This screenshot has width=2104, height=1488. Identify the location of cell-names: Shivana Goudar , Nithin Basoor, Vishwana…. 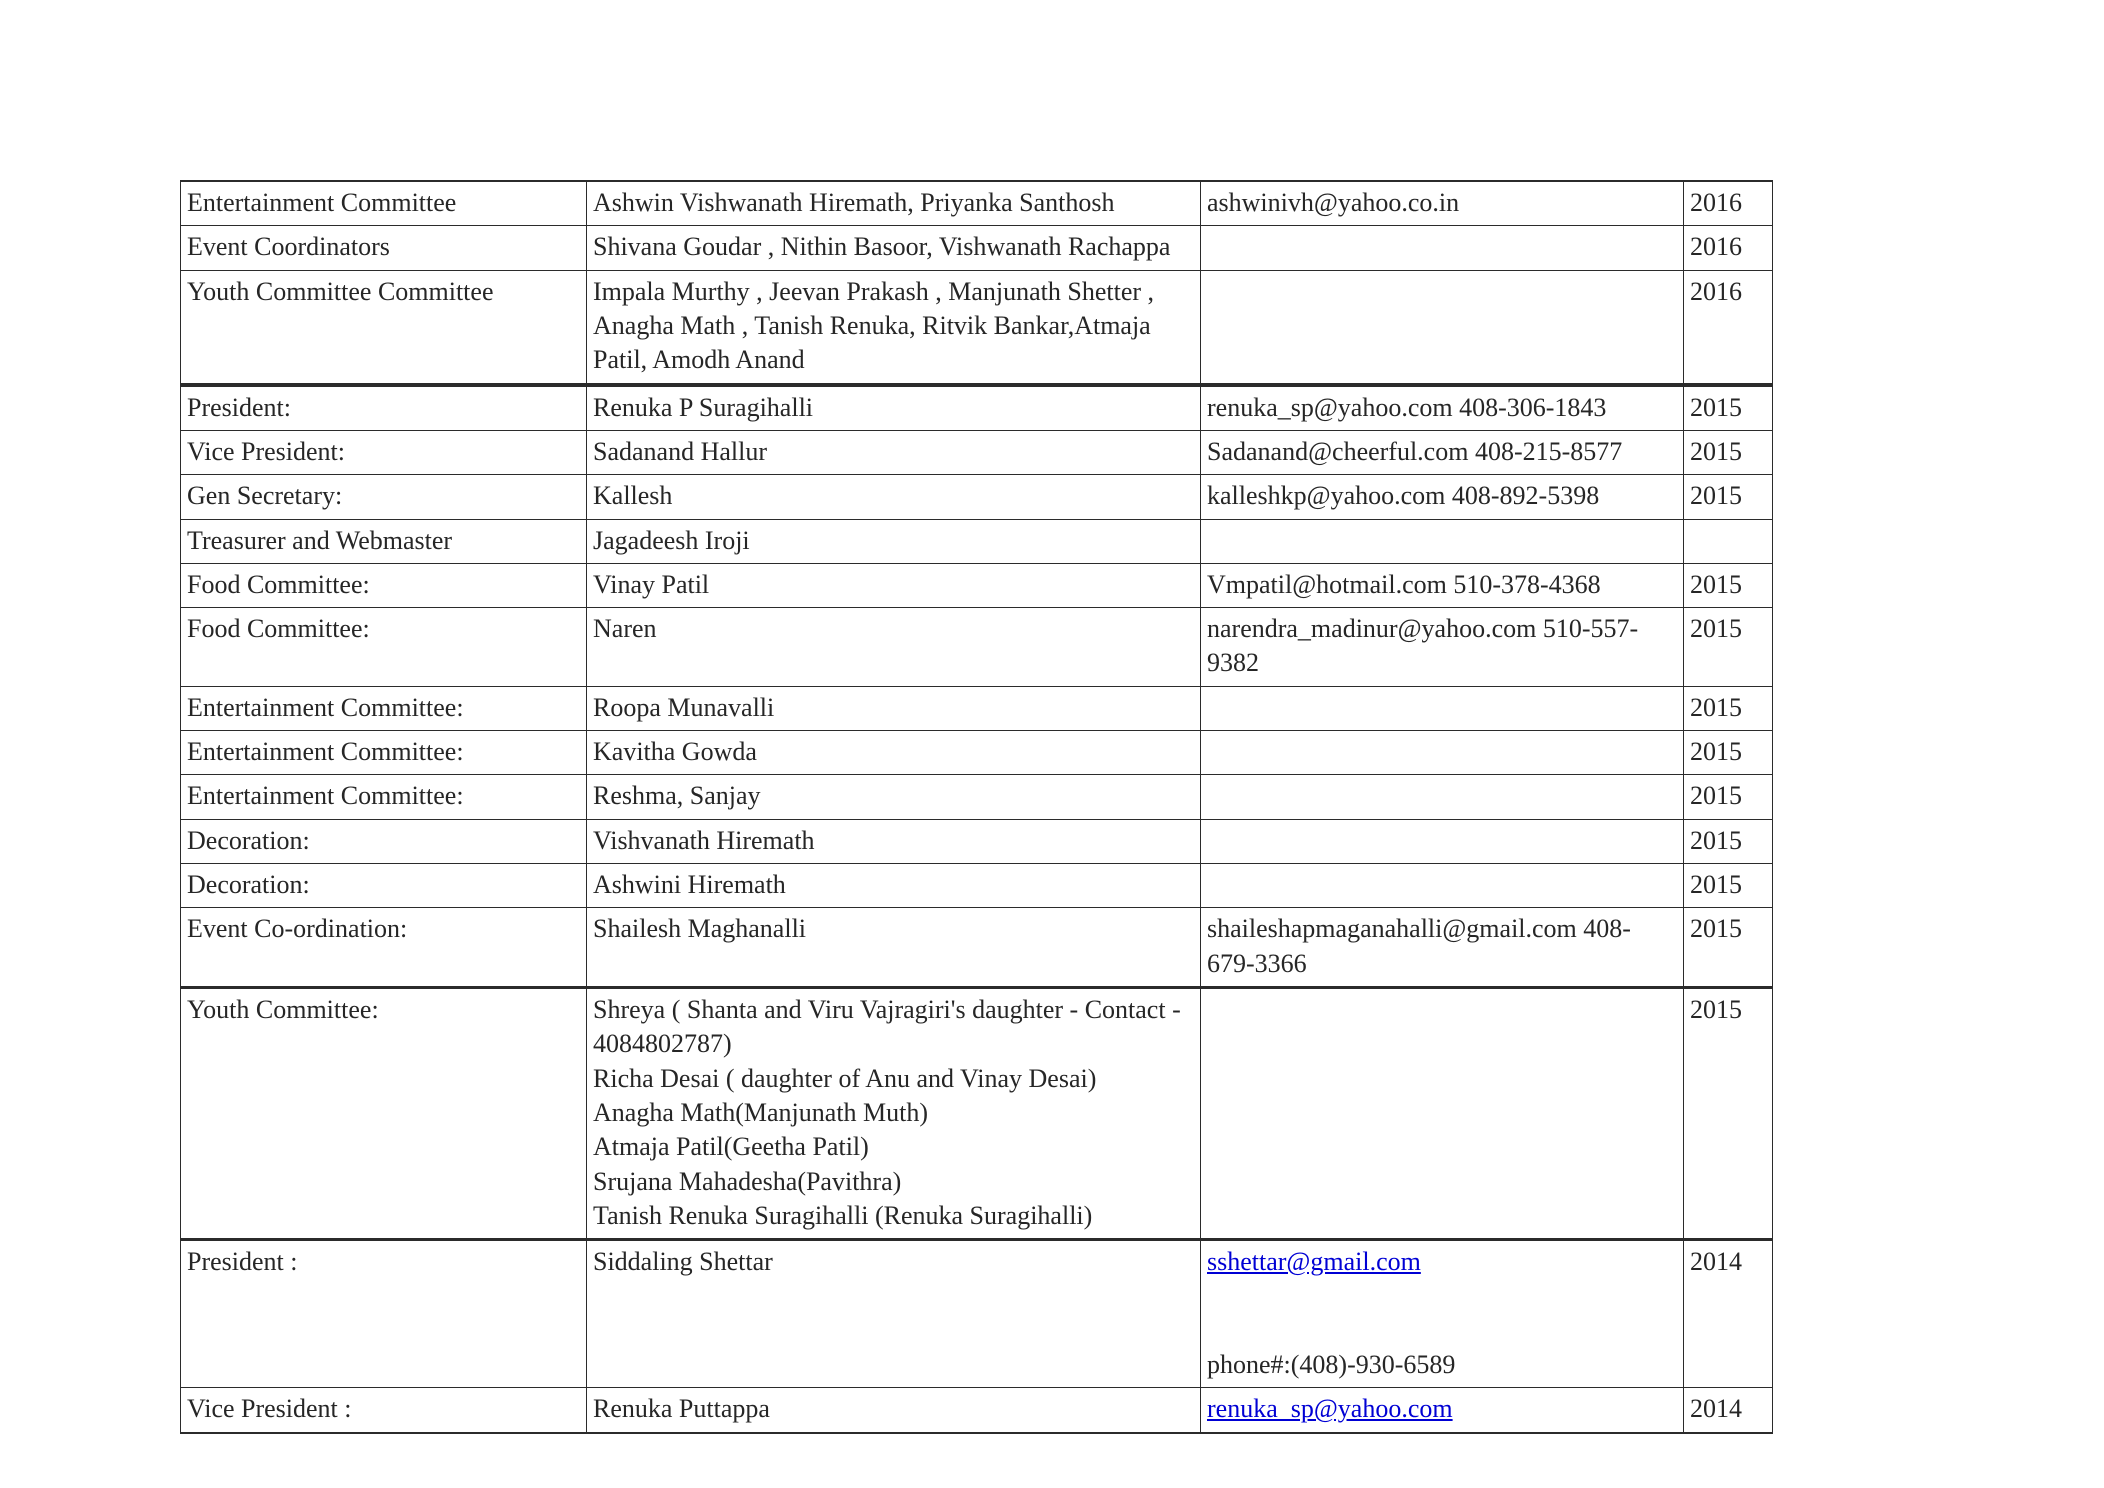
(893, 248).